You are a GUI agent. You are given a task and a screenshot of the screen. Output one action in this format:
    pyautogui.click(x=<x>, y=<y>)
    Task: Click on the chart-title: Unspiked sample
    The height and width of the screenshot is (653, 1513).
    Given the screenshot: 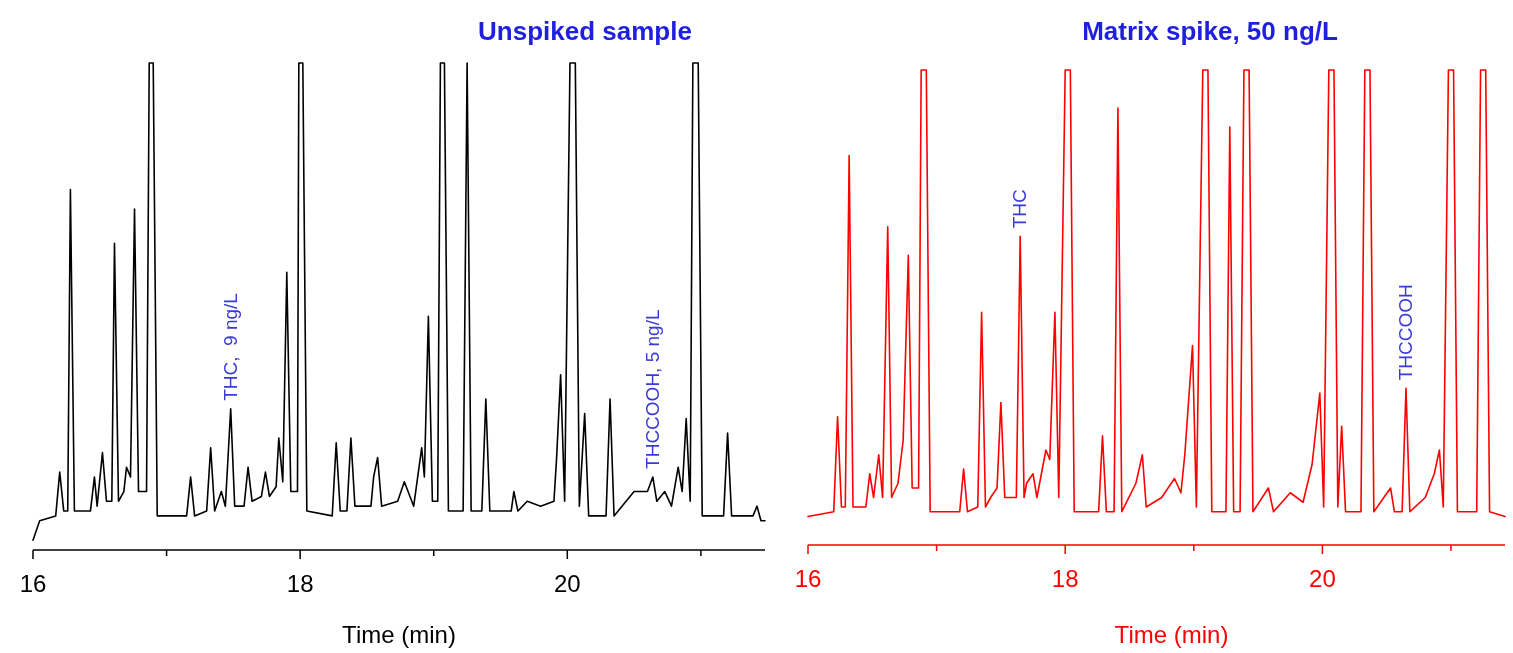 What is the action you would take?
    pyautogui.click(x=585, y=31)
    